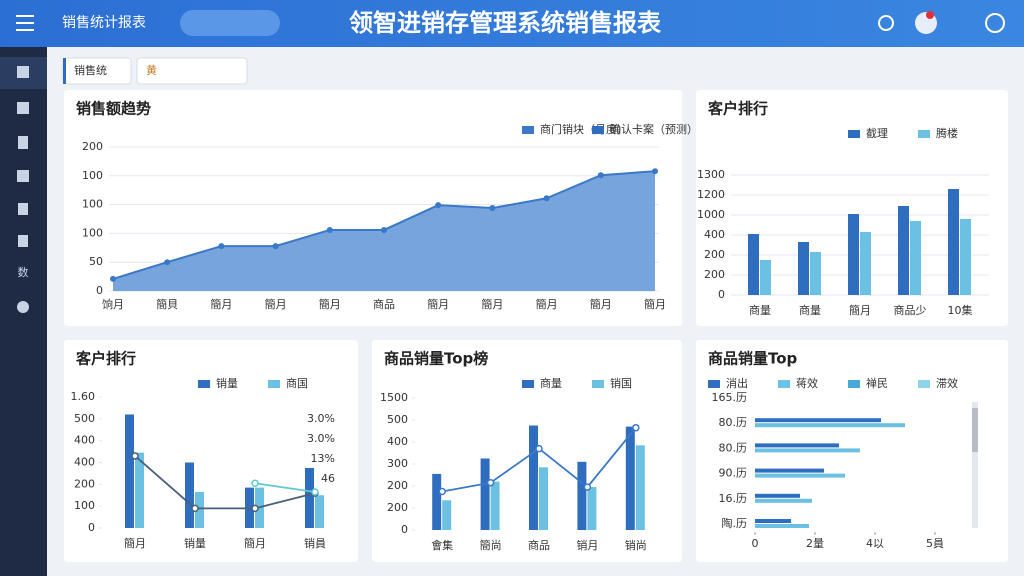  I want to click on legend-label: 消出, so click(737, 383).